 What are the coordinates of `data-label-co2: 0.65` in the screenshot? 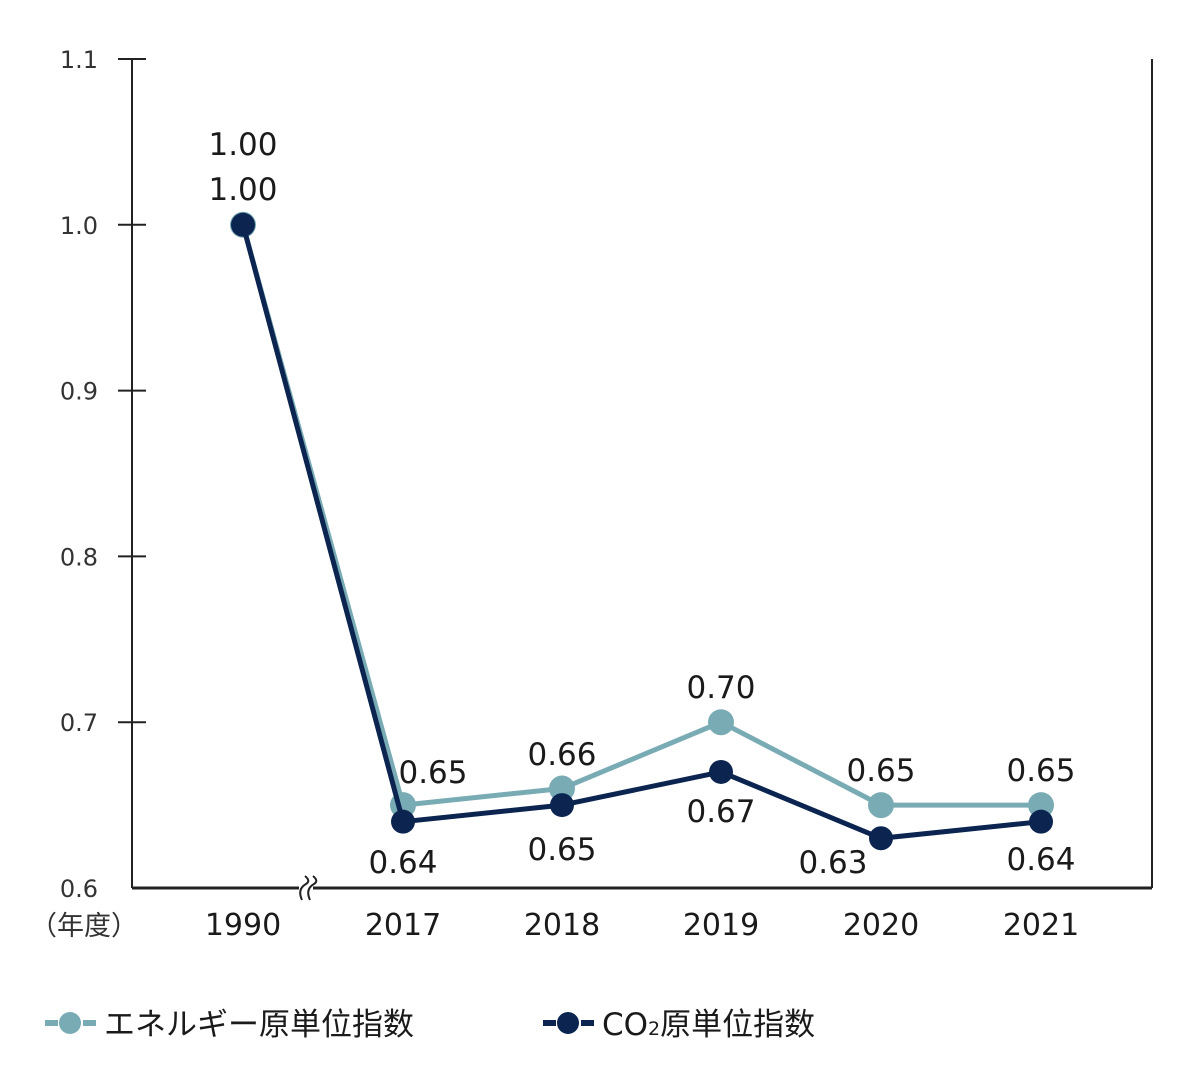 It's located at (561, 850).